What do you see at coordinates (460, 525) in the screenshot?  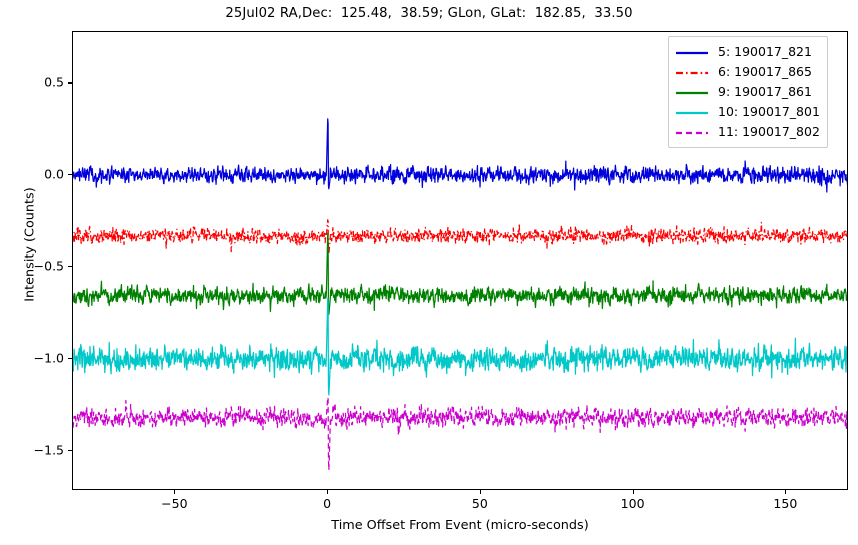 I see `x-axis-label: Time Offset From Event (micro-seconds)` at bounding box center [460, 525].